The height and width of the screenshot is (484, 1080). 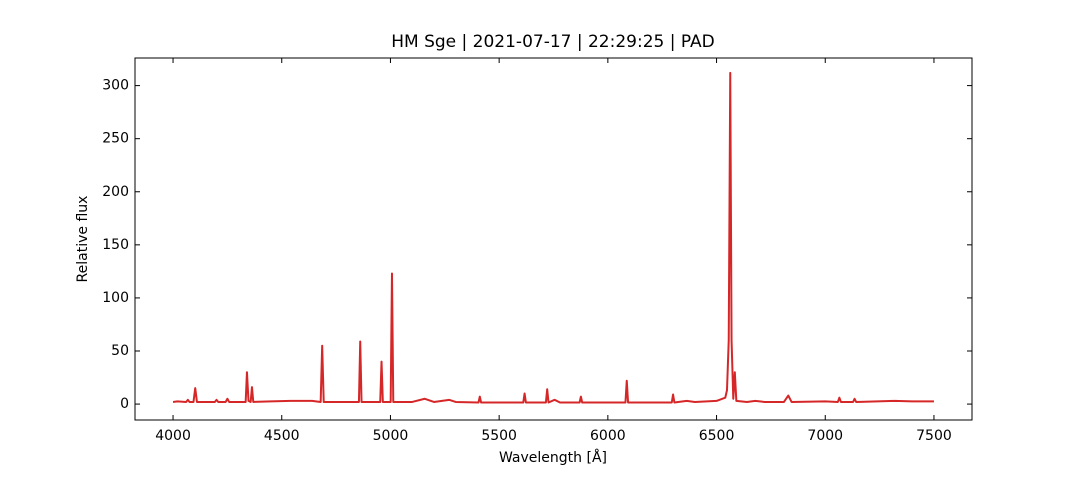 I want to click on y-tick-label: 300, so click(x=115, y=86).